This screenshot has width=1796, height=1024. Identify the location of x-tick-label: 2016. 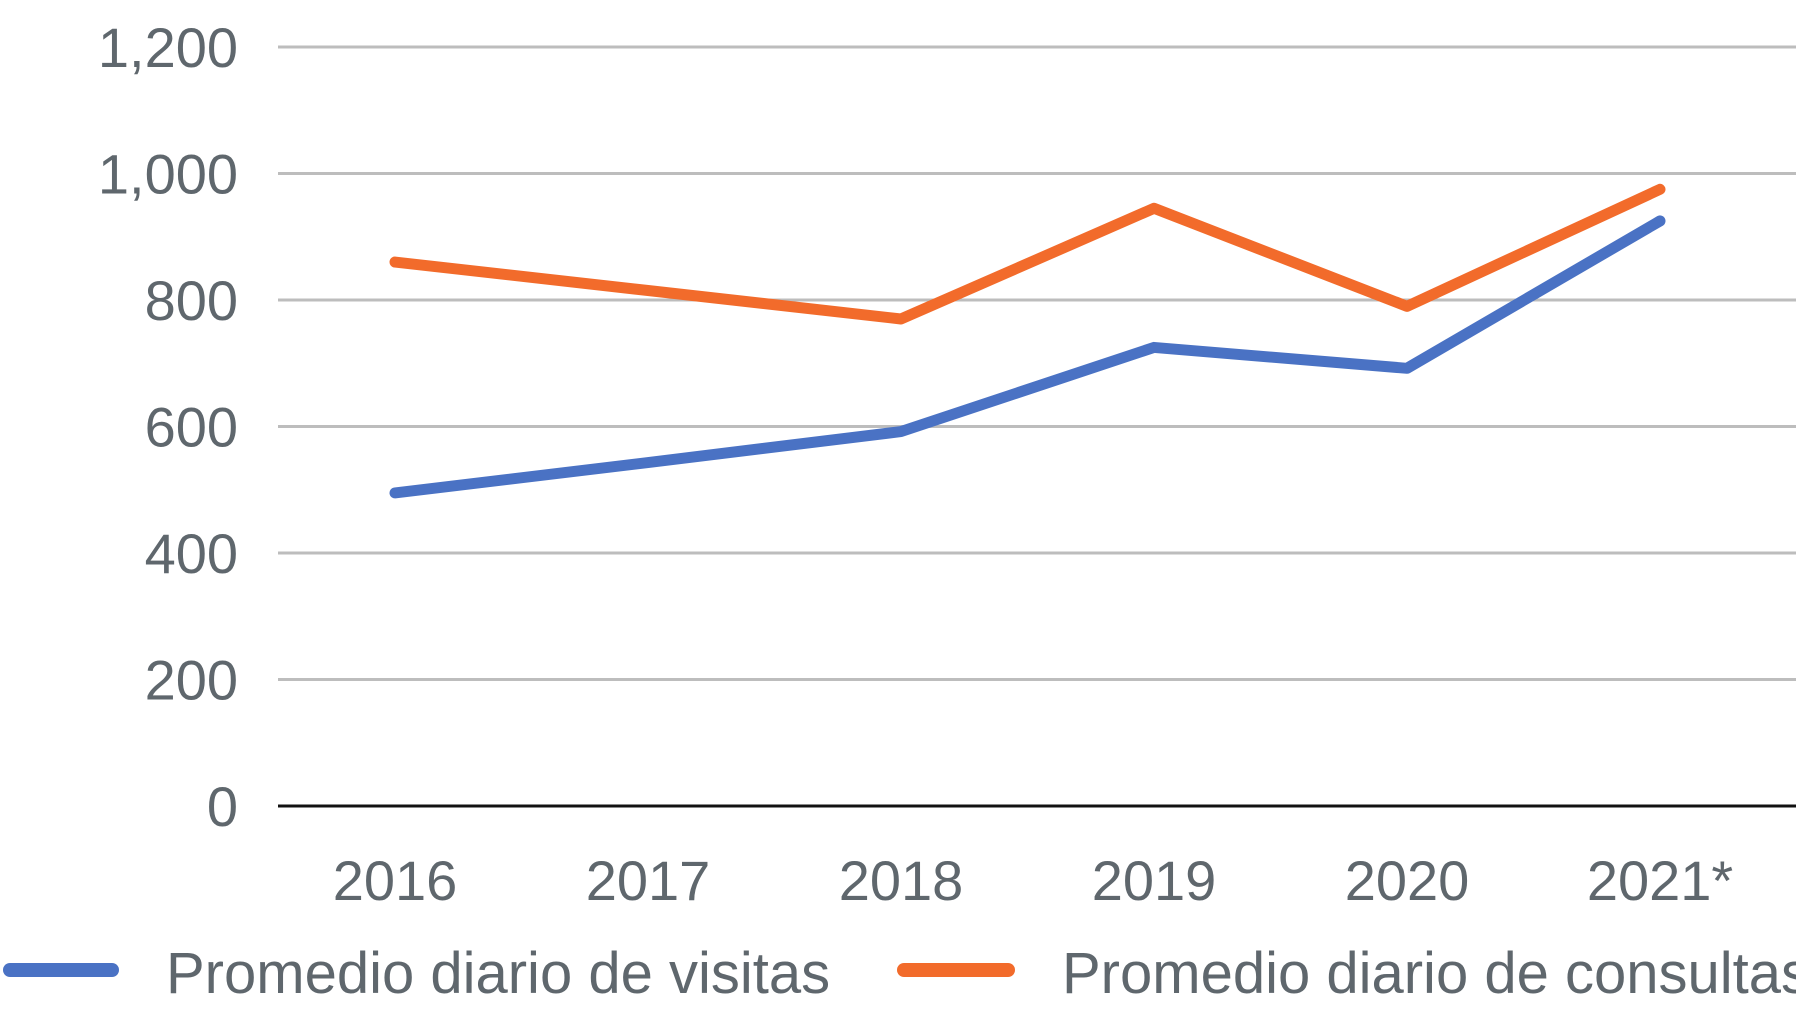
(395, 880).